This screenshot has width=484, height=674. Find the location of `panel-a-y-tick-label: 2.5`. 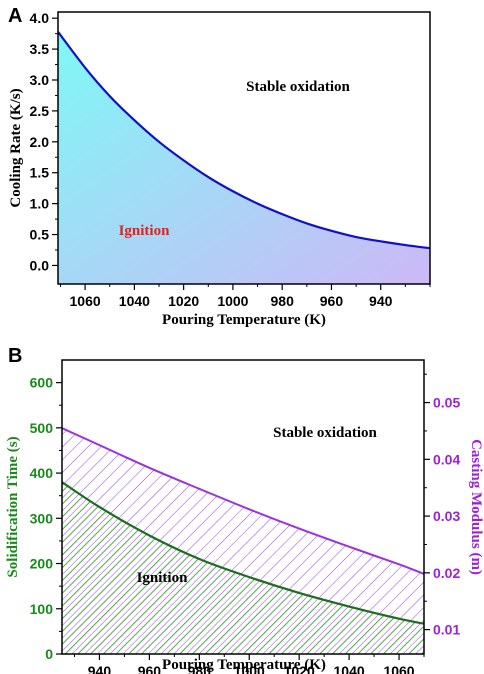

panel-a-y-tick-label: 2.5 is located at coordinates (40, 111).